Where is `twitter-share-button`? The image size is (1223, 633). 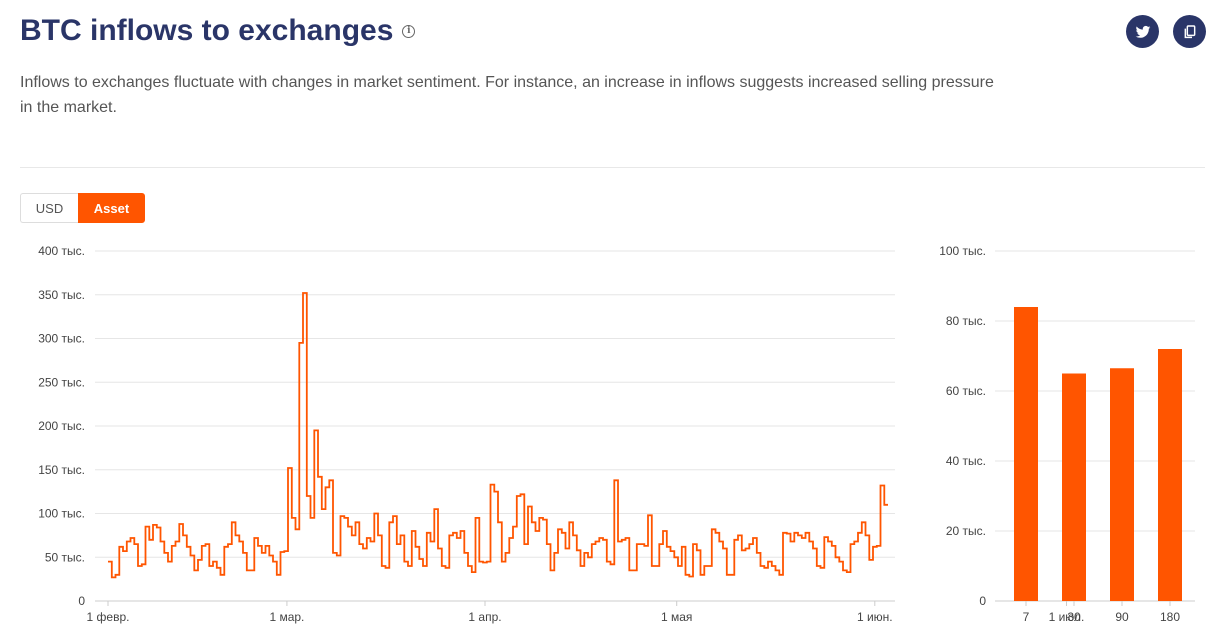
twitter-share-button is located at coordinates (1142, 31).